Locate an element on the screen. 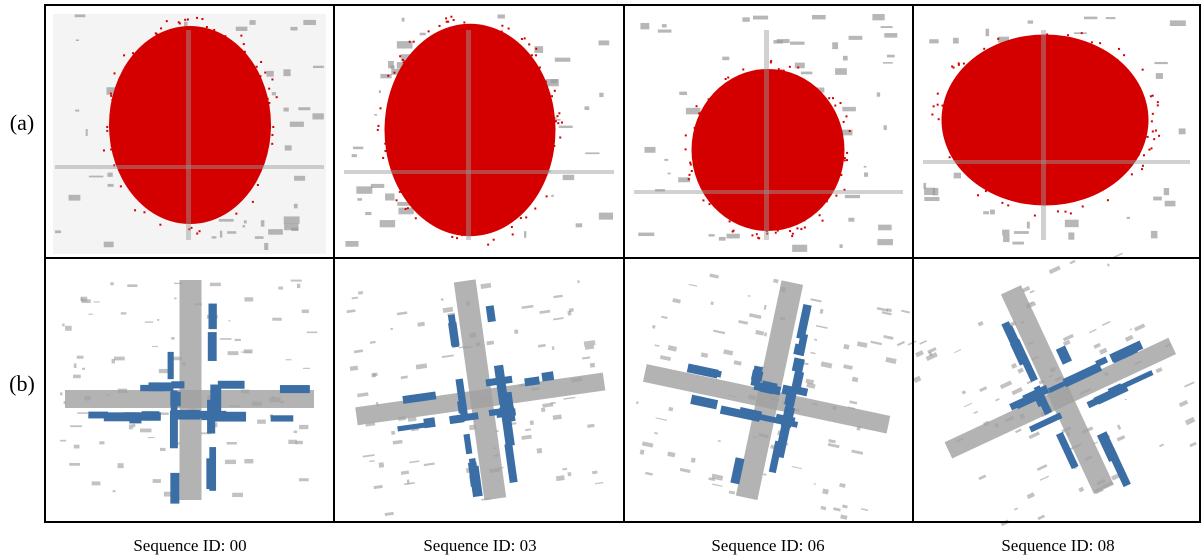 This screenshot has height=559, width=1201. row-label: (b) is located at coordinates (22, 383).